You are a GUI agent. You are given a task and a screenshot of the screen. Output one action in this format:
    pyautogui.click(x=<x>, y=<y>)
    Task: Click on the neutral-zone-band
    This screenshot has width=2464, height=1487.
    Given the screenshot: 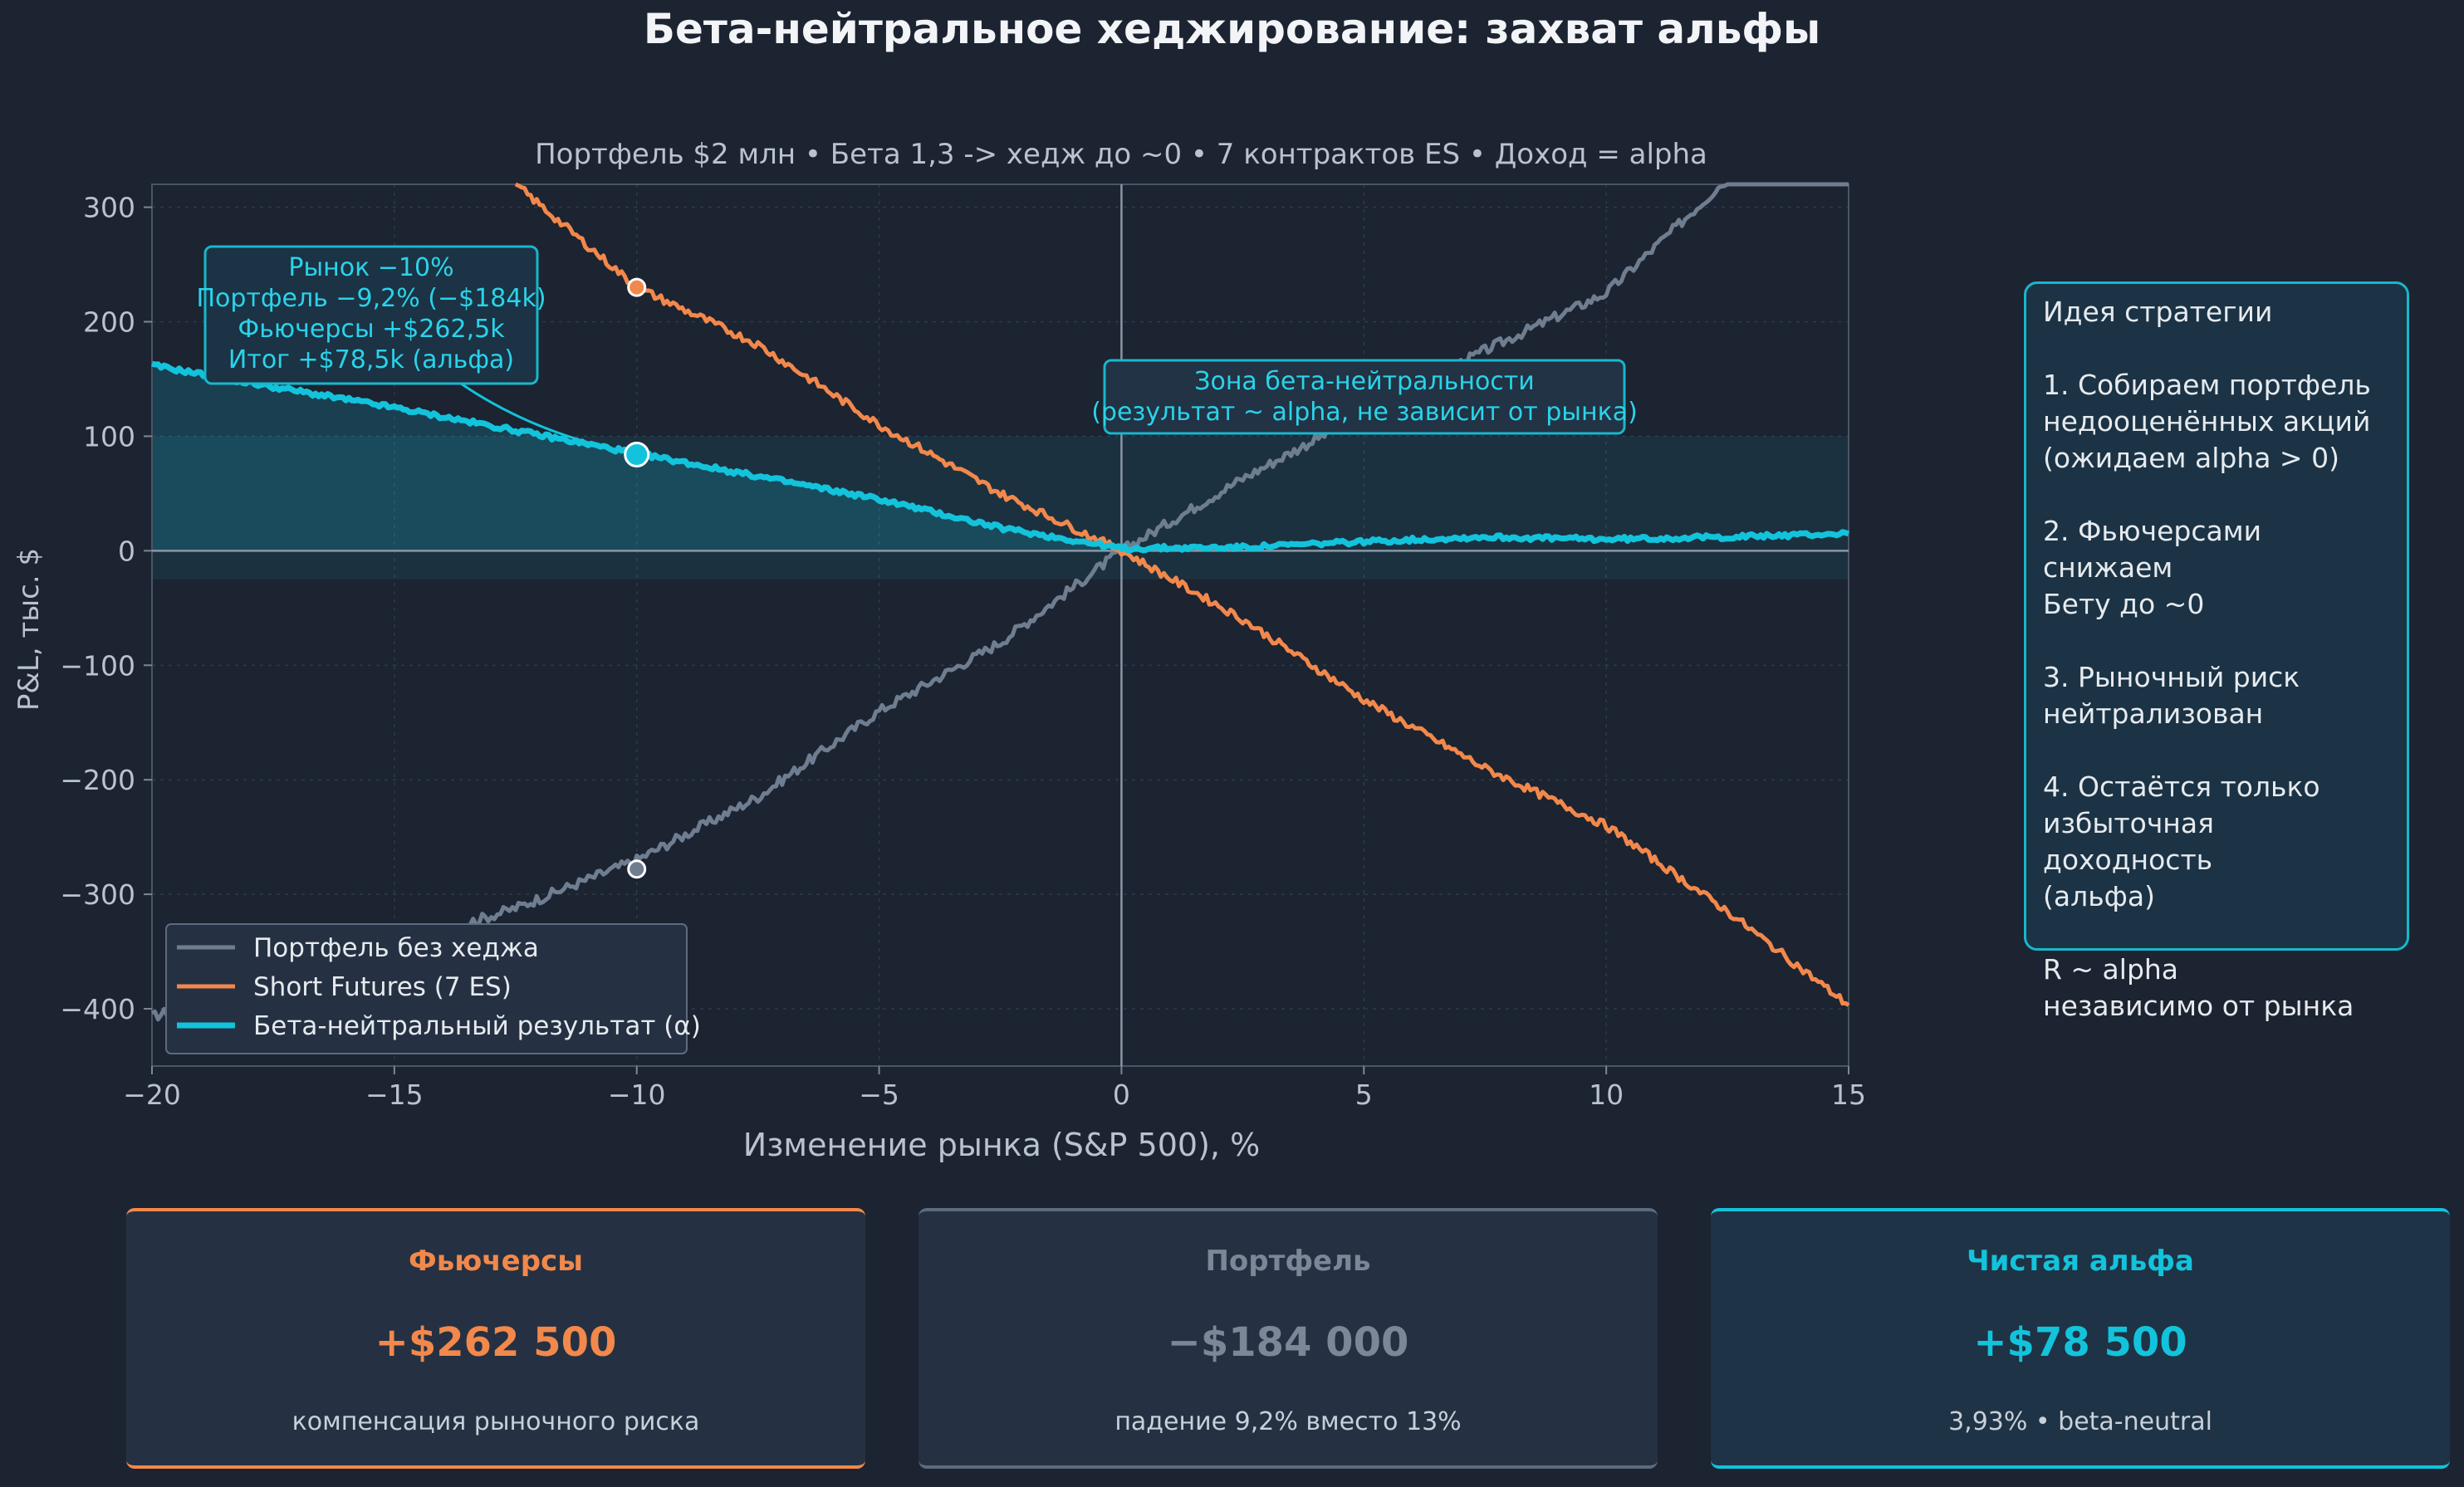 What is the action you would take?
    pyautogui.click(x=1000, y=508)
    